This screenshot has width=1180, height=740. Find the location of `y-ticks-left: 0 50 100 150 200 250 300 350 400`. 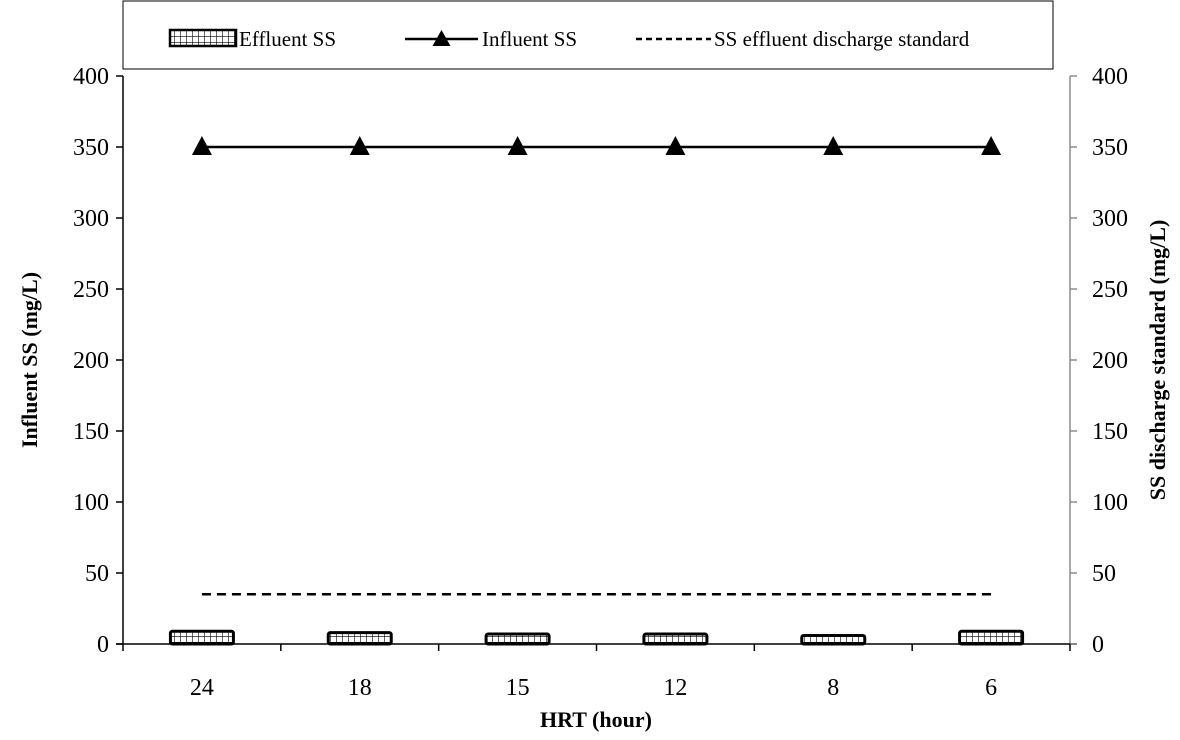

y-ticks-left: 0 50 100 150 200 250 300 350 400 is located at coordinates (98, 361).